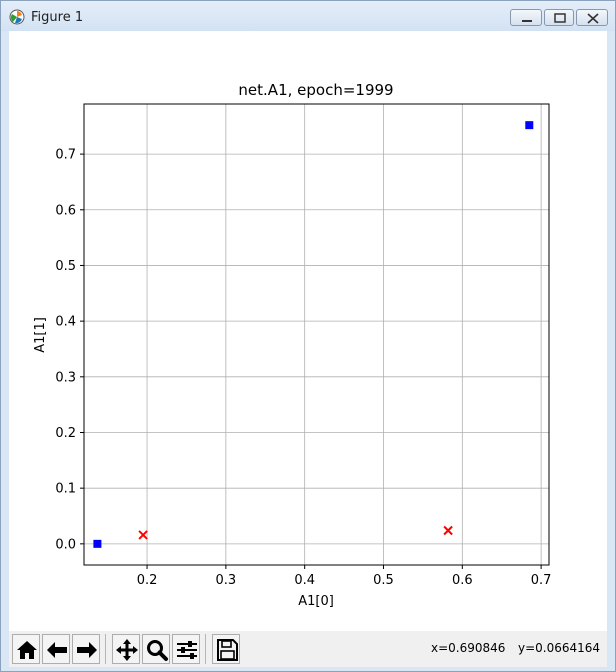  I want to click on chart-title: net.A1, epoch=1999, so click(315, 90).